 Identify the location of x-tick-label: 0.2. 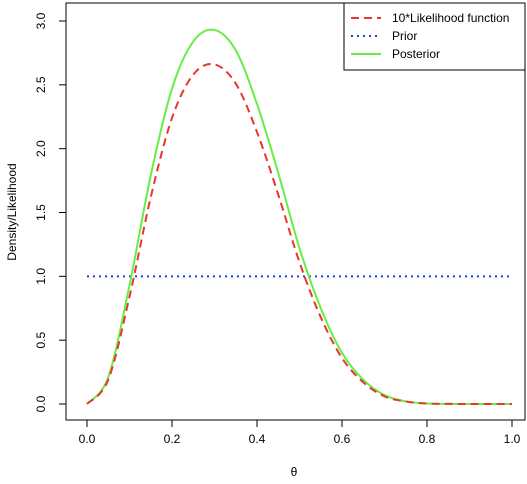
(172, 439).